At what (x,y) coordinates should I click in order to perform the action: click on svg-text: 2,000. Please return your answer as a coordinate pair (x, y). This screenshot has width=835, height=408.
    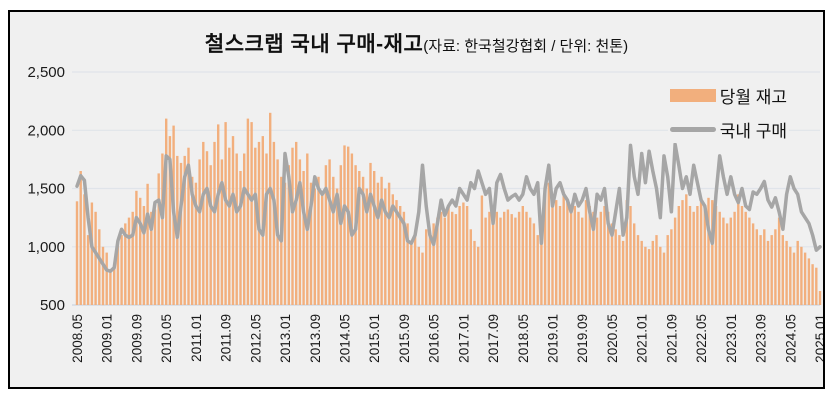
    Looking at the image, I should click on (46, 130).